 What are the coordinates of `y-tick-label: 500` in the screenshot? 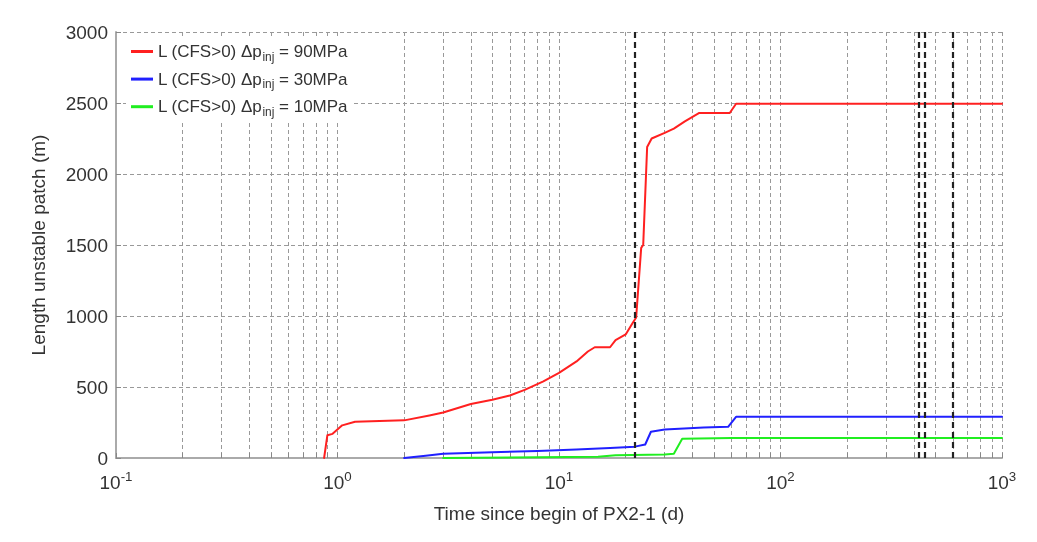 It's located at (92, 387).